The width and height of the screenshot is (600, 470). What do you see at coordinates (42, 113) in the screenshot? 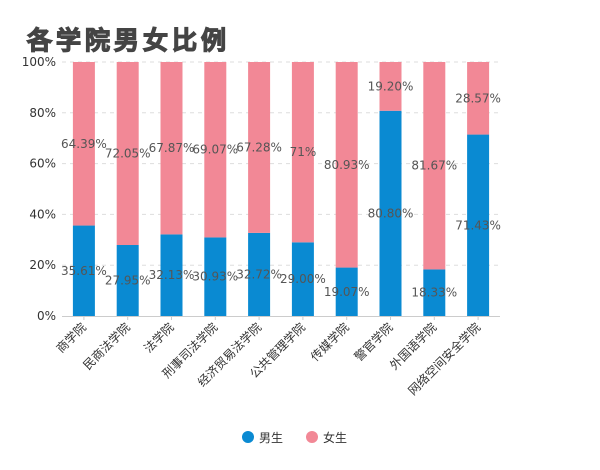
I see `y-tick-label: 80%` at bounding box center [42, 113].